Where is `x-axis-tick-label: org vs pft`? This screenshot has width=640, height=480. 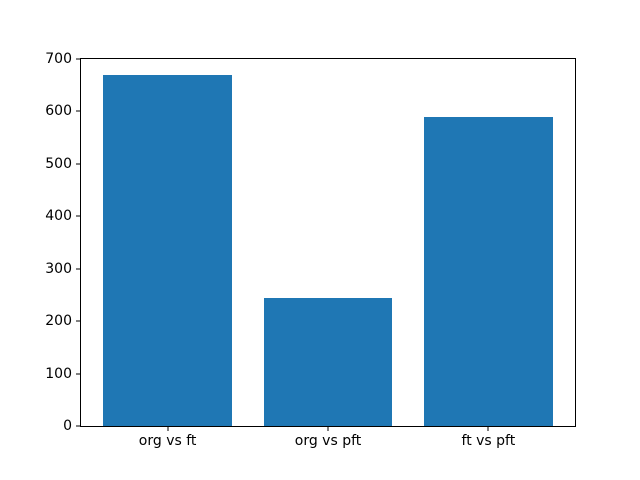 x-axis-tick-label: org vs pft is located at coordinates (328, 441).